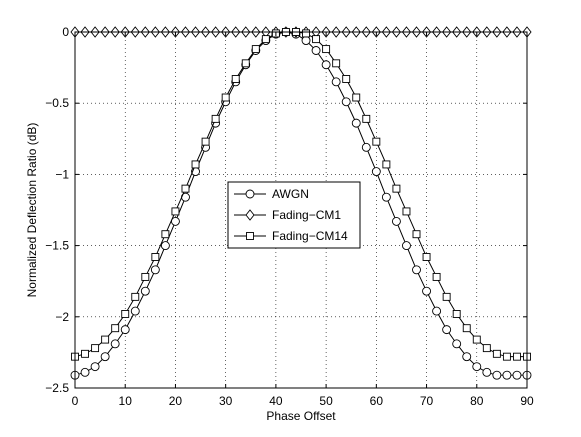 The width and height of the screenshot is (581, 437). What do you see at coordinates (427, 401) in the screenshot?
I see `x-tick-label: 70` at bounding box center [427, 401].